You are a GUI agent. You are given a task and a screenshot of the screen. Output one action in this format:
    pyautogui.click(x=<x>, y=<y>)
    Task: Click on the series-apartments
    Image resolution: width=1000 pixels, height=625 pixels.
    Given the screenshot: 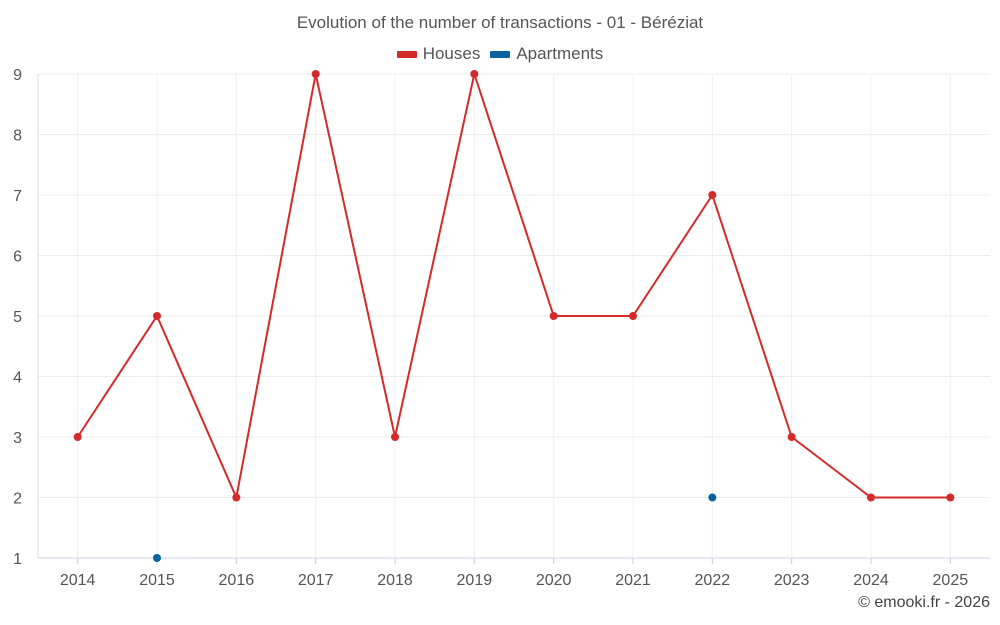 What is the action you would take?
    pyautogui.click(x=435, y=527)
    